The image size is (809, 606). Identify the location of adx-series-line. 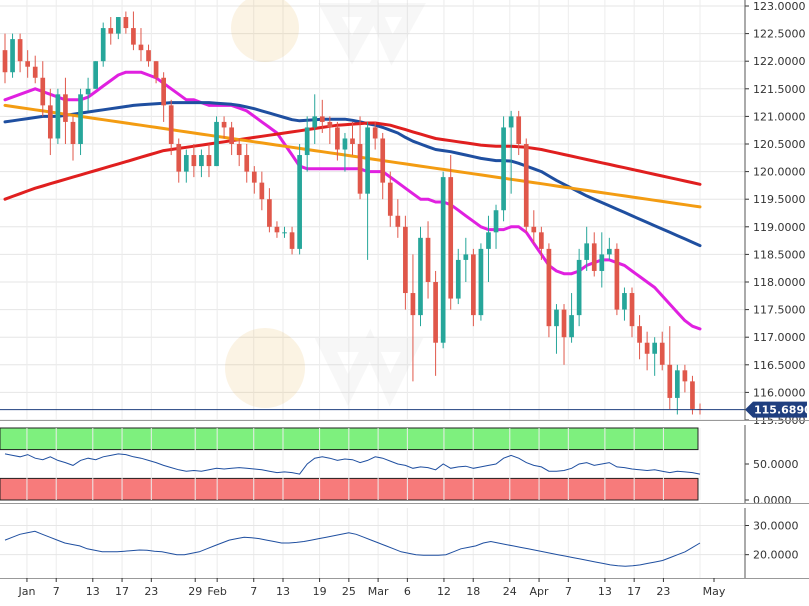
(352, 548).